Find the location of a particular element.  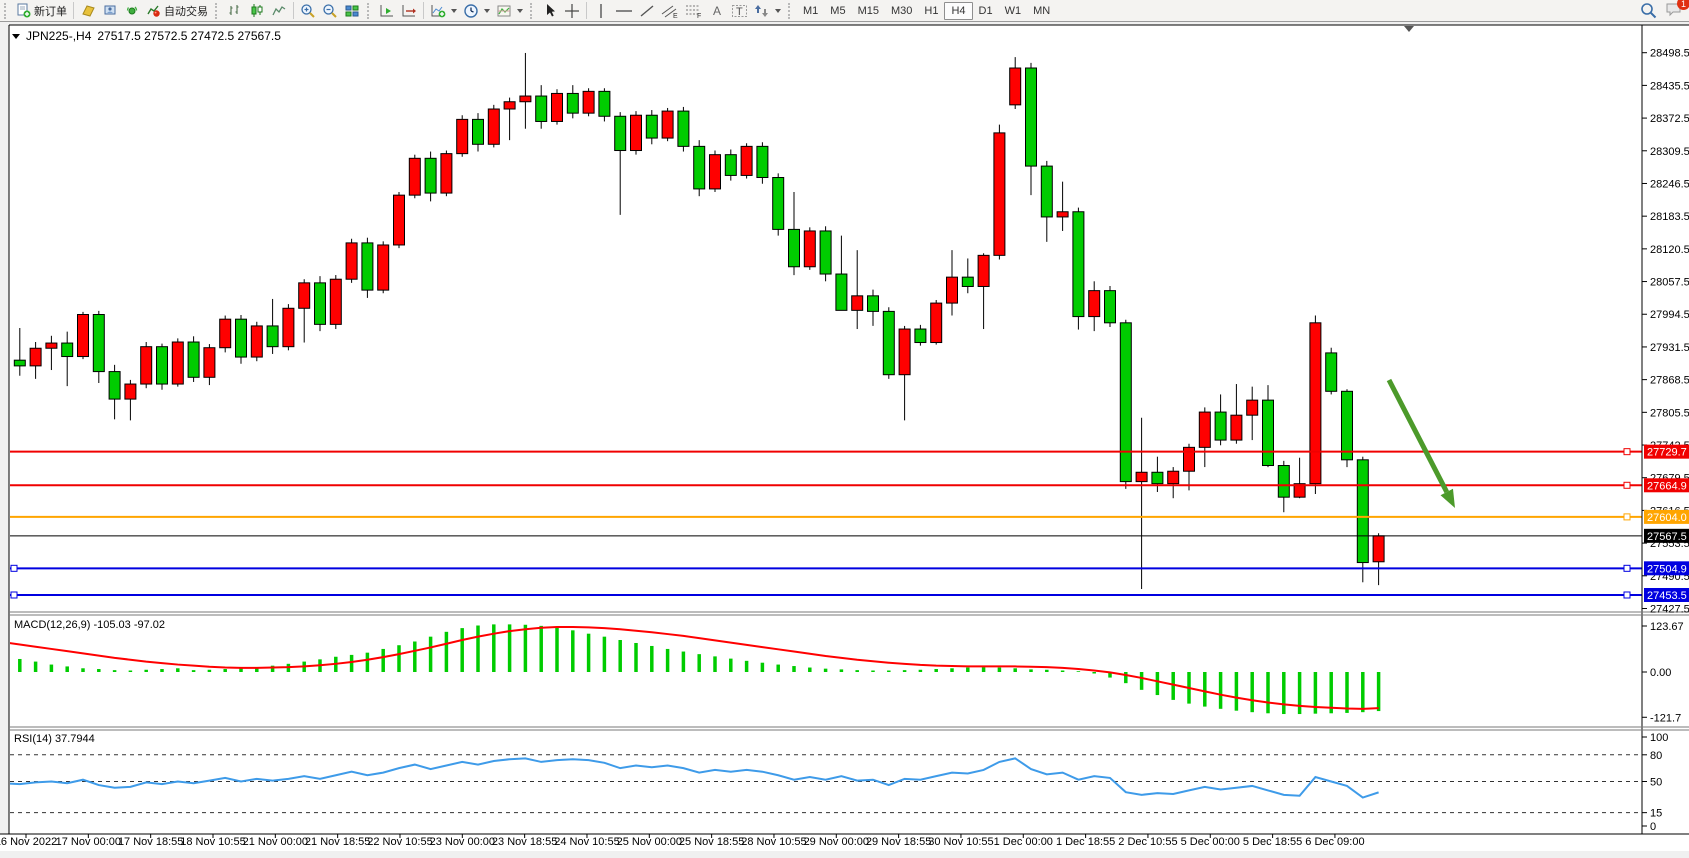

time-tick-label: 5 Dec 00:00 is located at coordinates (1210, 842).